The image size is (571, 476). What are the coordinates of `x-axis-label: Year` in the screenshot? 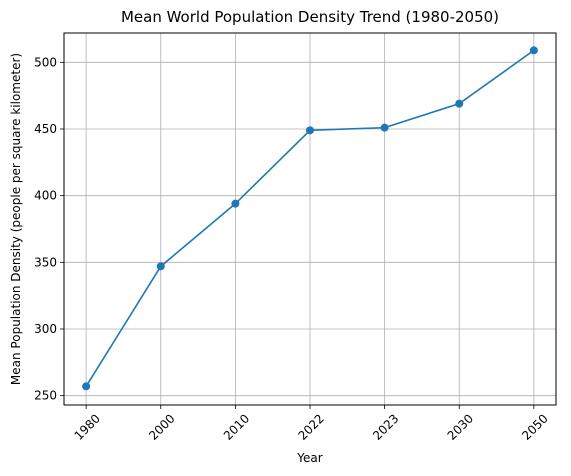 It's located at (309, 458).